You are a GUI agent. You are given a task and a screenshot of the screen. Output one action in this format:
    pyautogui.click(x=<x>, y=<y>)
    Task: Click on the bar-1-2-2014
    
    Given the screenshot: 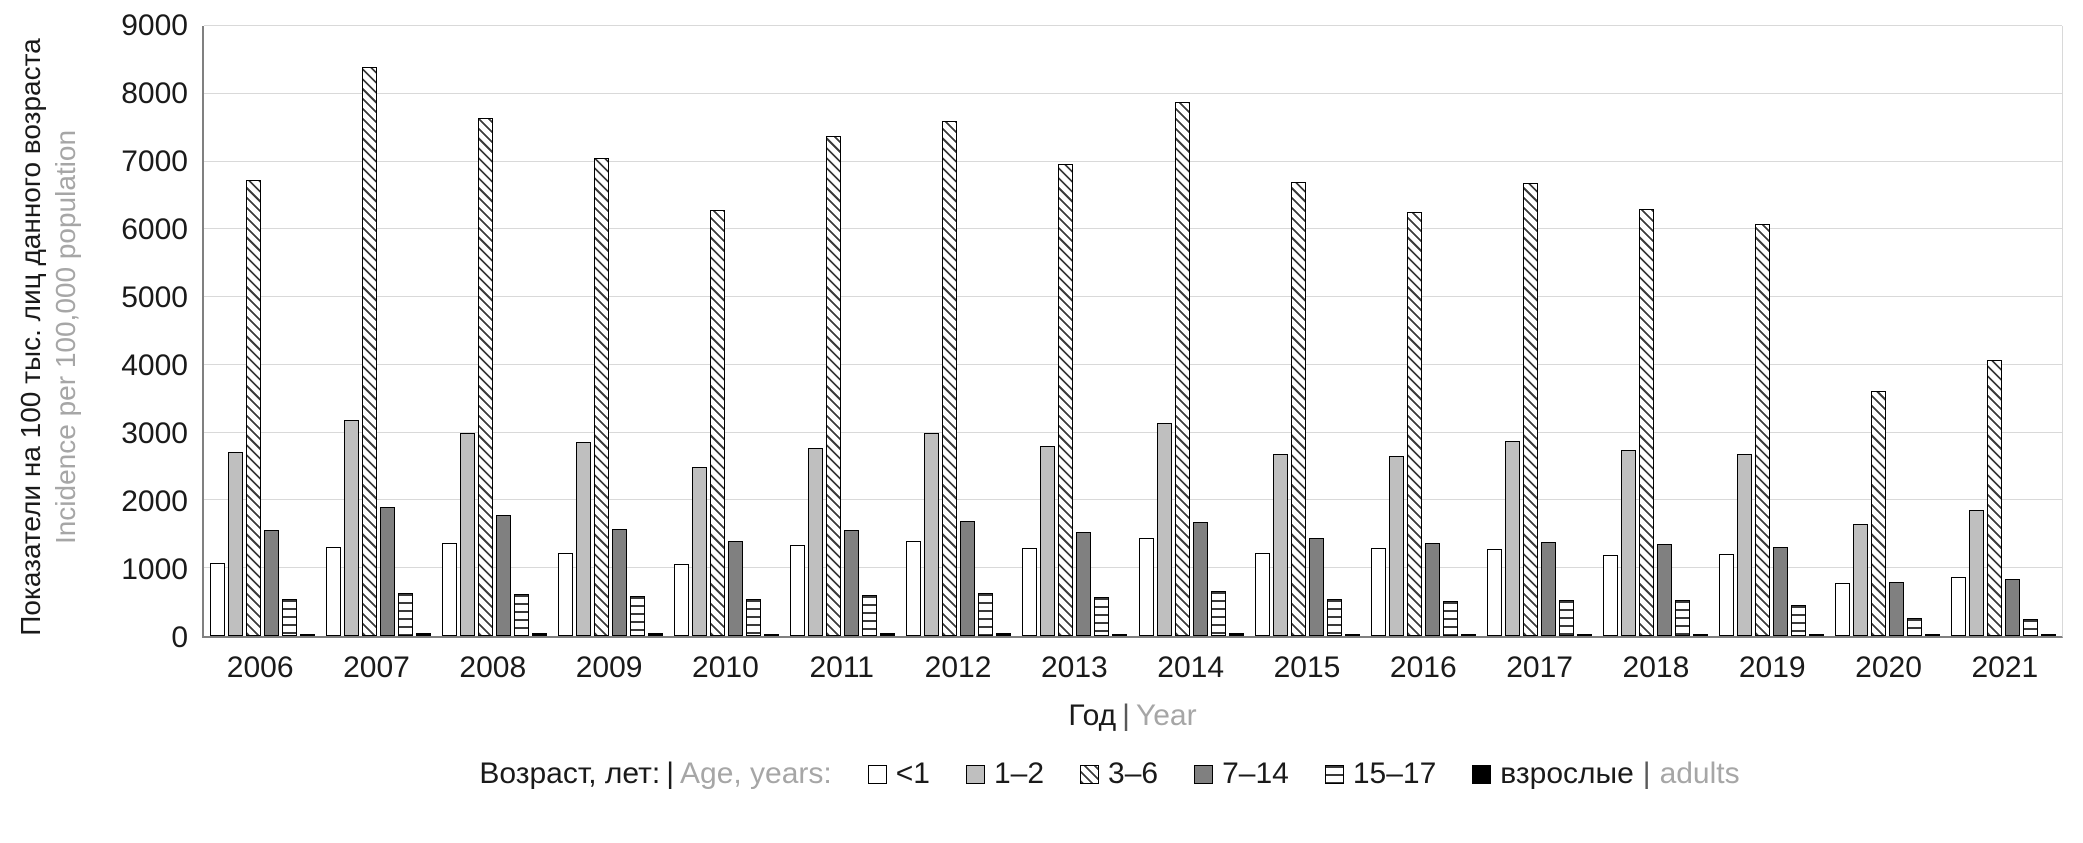 What is the action you would take?
    pyautogui.click(x=1164, y=529)
    